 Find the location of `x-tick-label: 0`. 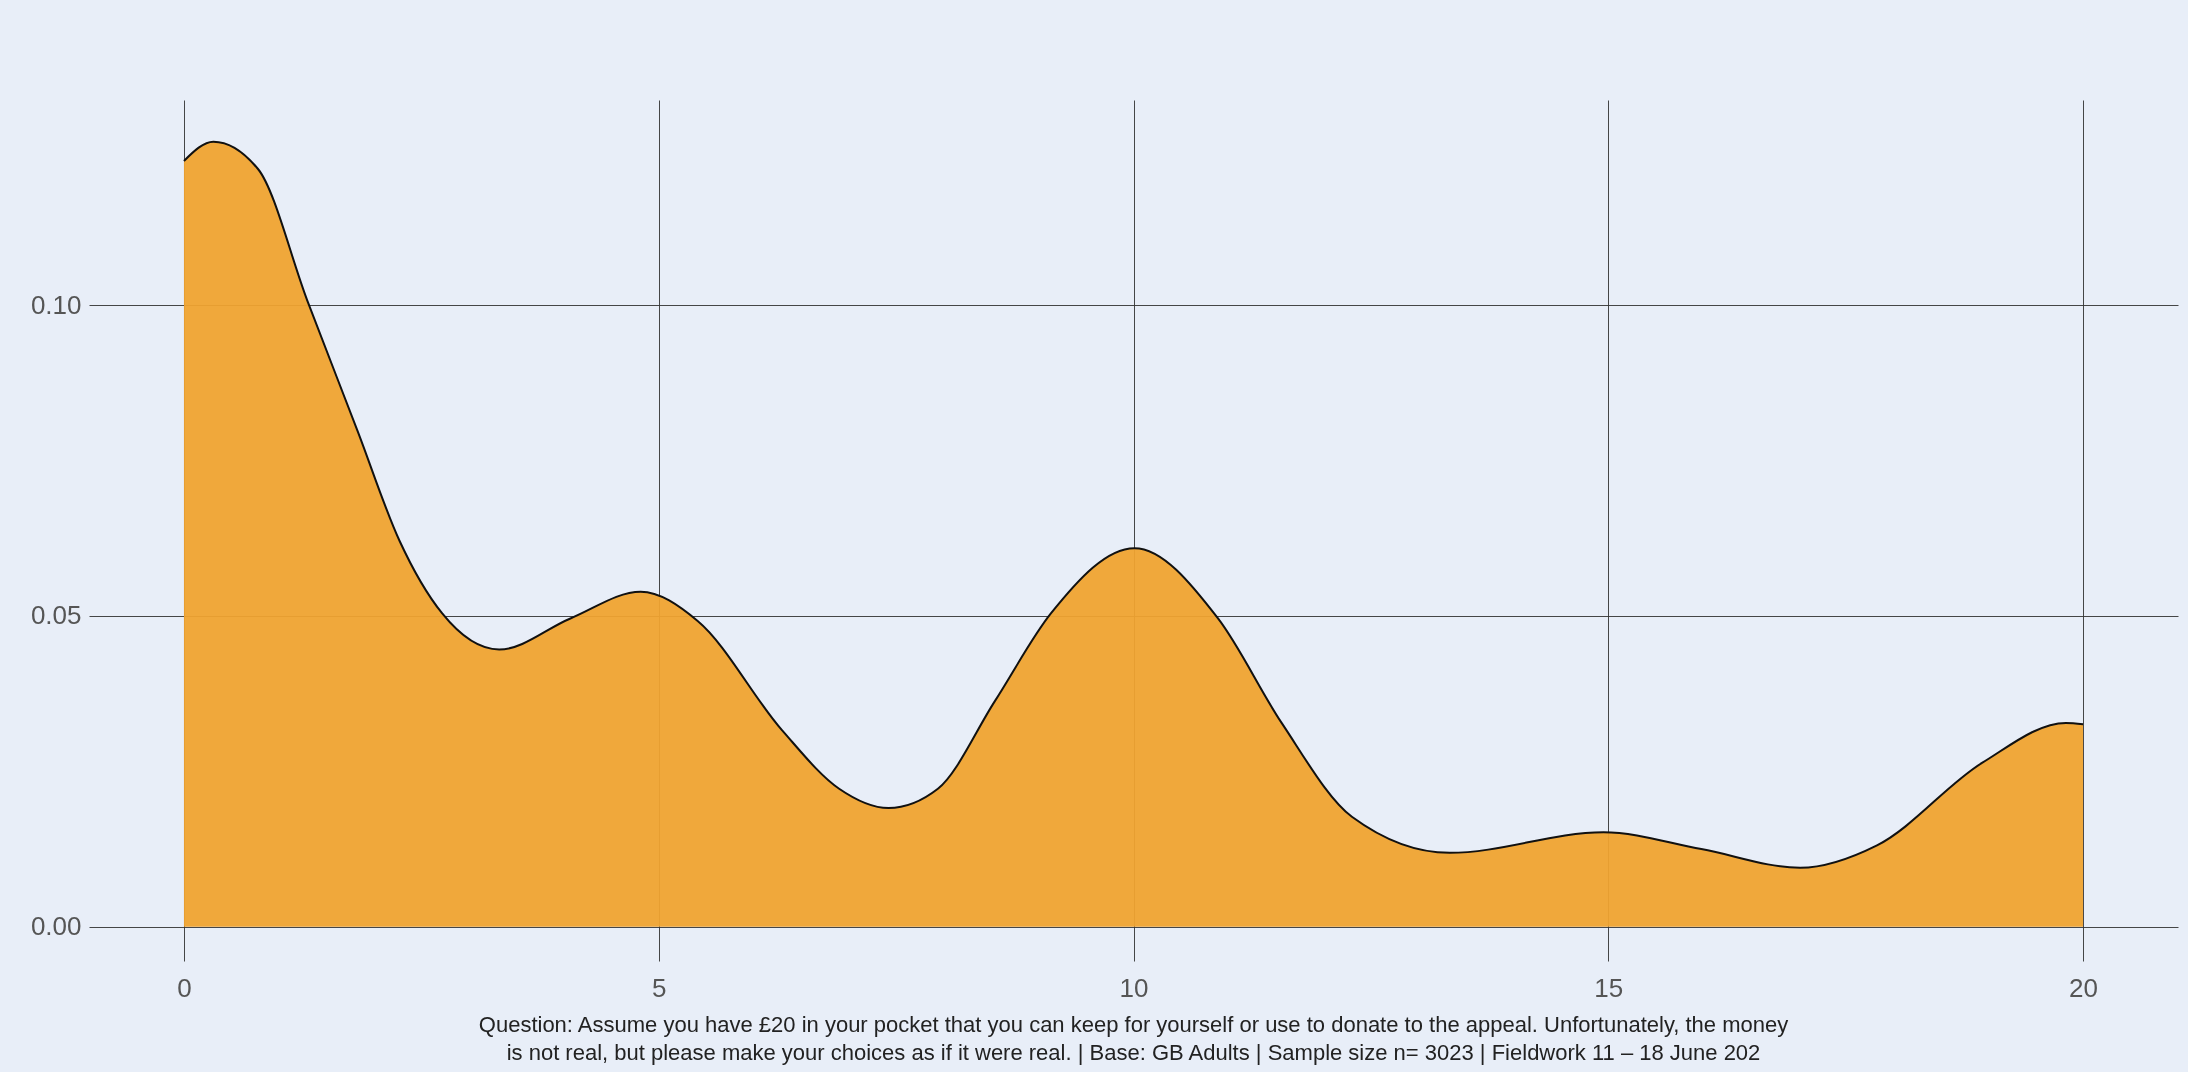

x-tick-label: 0 is located at coordinates (184, 987).